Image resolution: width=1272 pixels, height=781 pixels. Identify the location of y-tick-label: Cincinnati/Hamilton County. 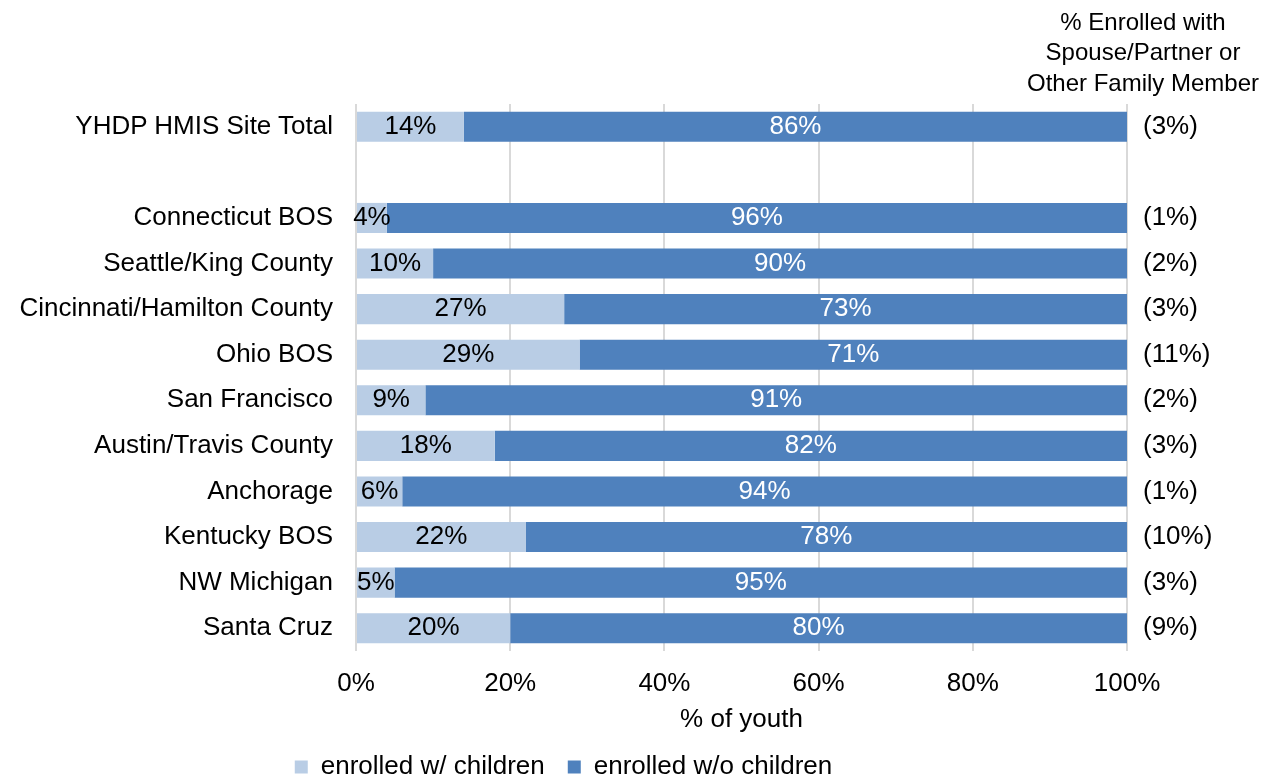
(176, 307).